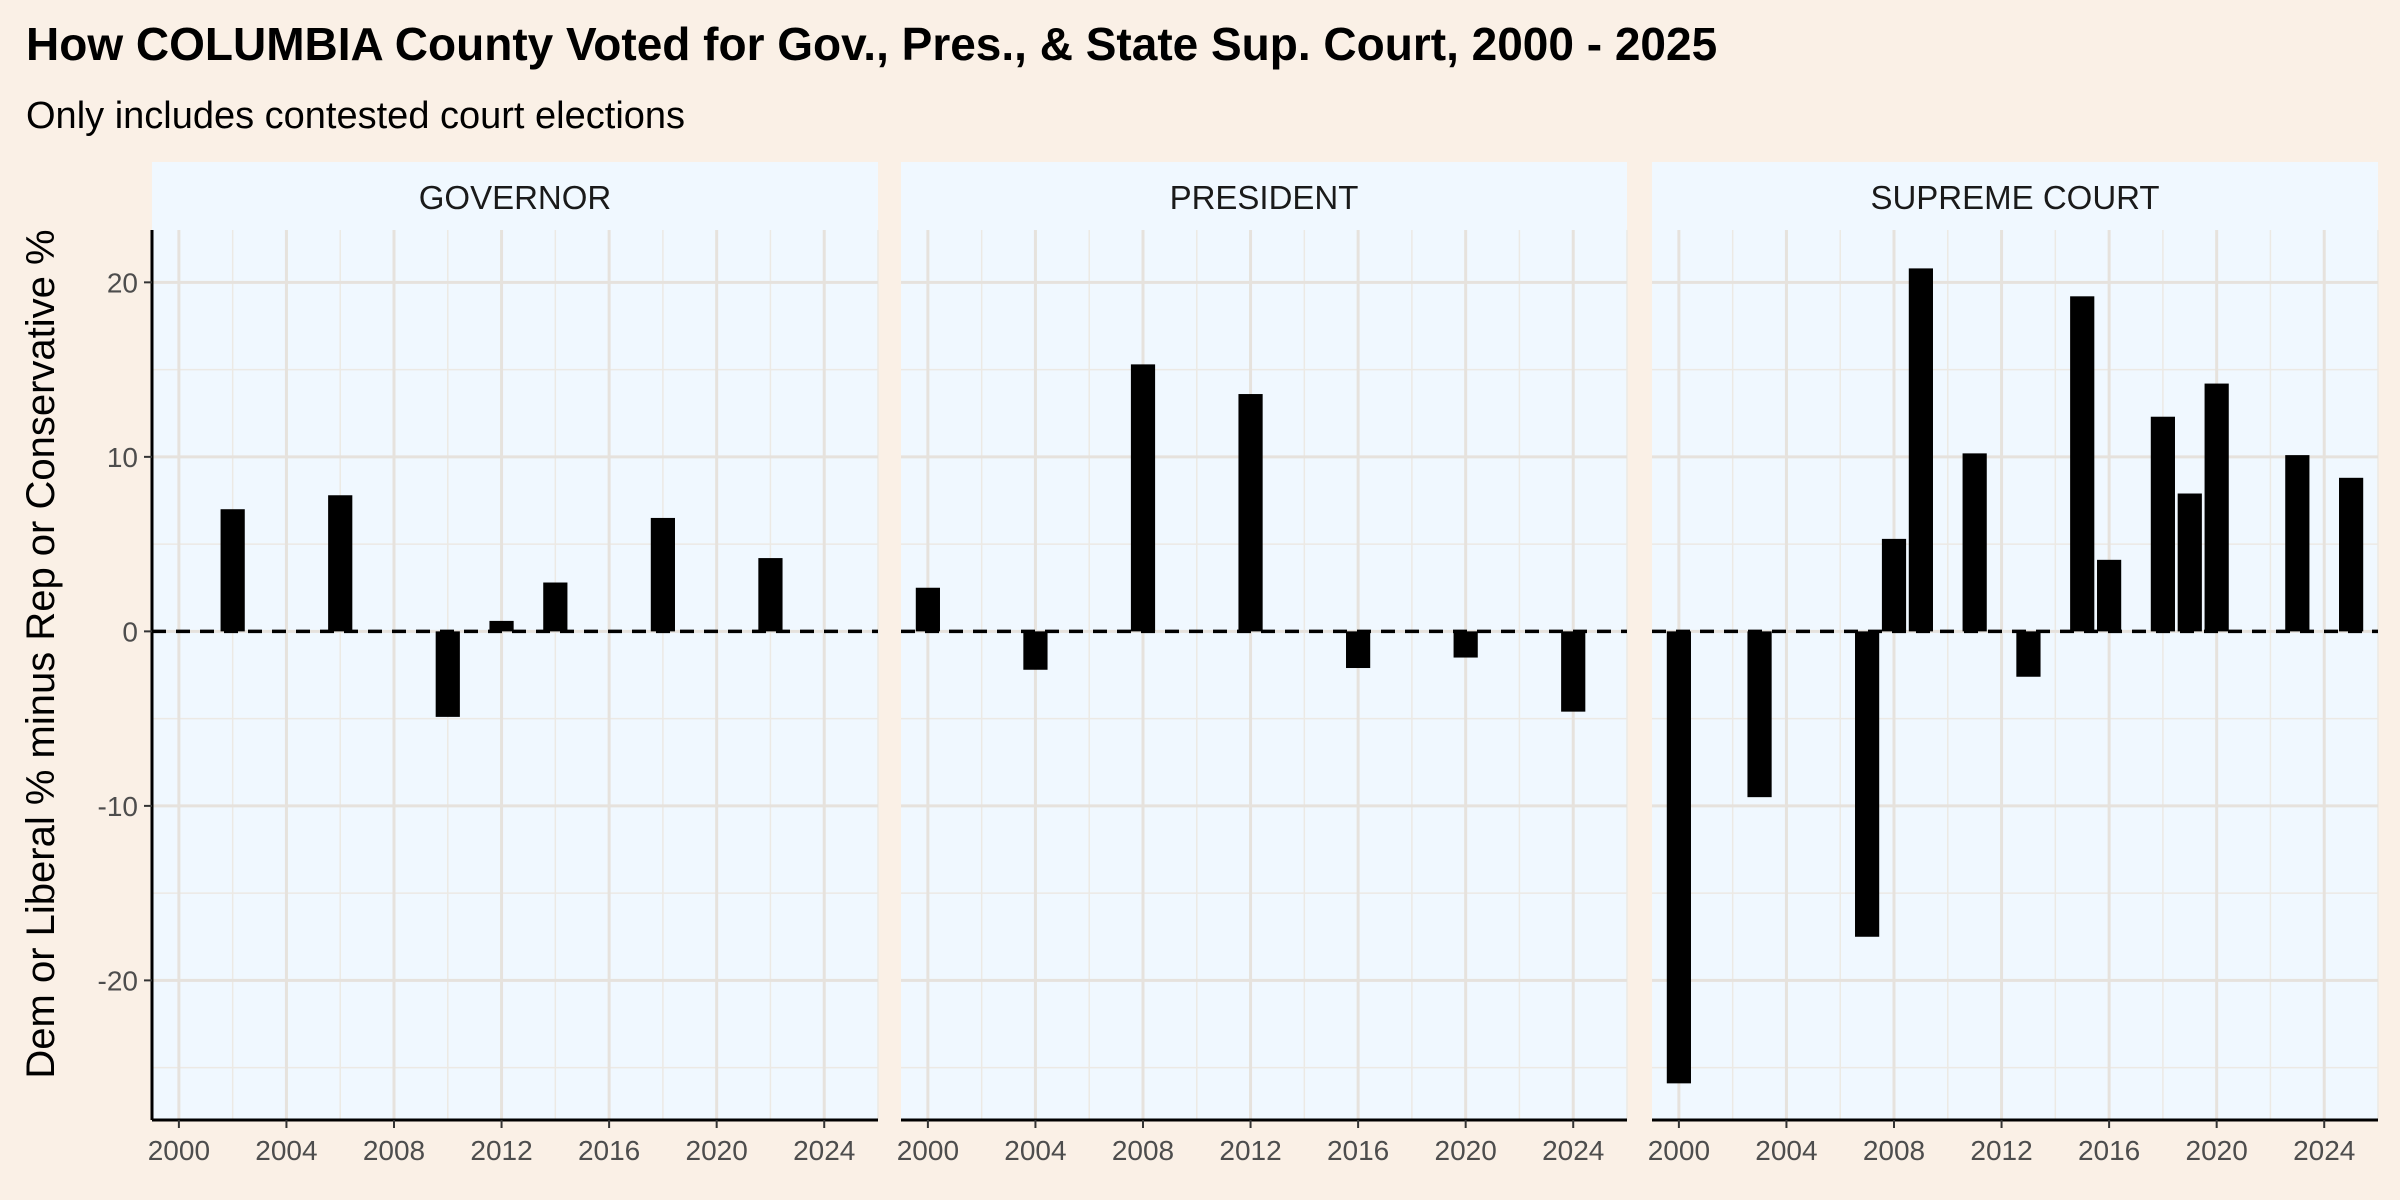 The width and height of the screenshot is (2400, 1200). Describe the element at coordinates (130, 631) in the screenshot. I see `y-tick-label: 0` at that location.